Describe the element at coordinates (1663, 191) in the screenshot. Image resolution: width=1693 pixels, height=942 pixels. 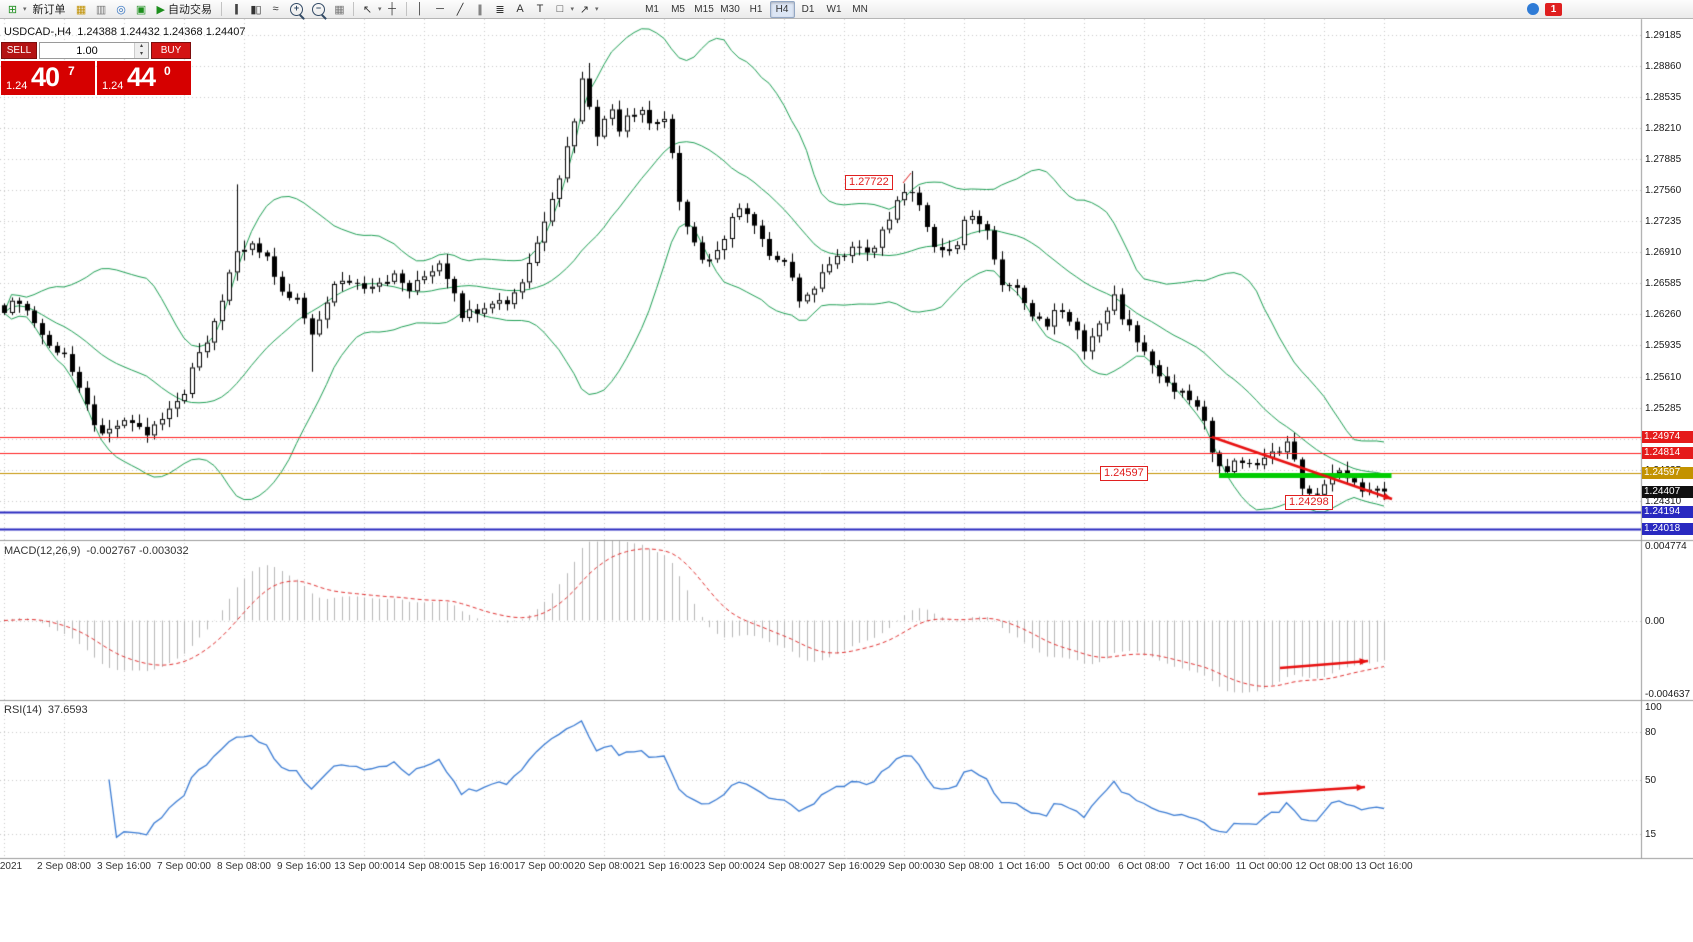
I see `price-tick: 1.27560` at that location.